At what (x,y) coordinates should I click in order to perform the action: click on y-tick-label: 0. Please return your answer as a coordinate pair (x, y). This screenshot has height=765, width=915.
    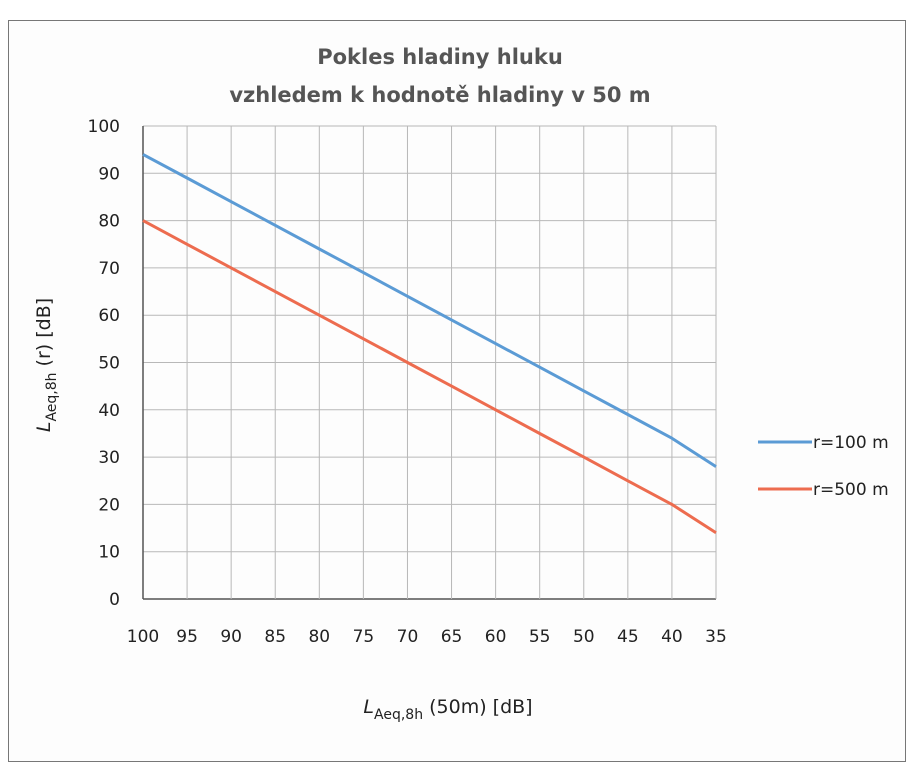
    Looking at the image, I should click on (114, 600).